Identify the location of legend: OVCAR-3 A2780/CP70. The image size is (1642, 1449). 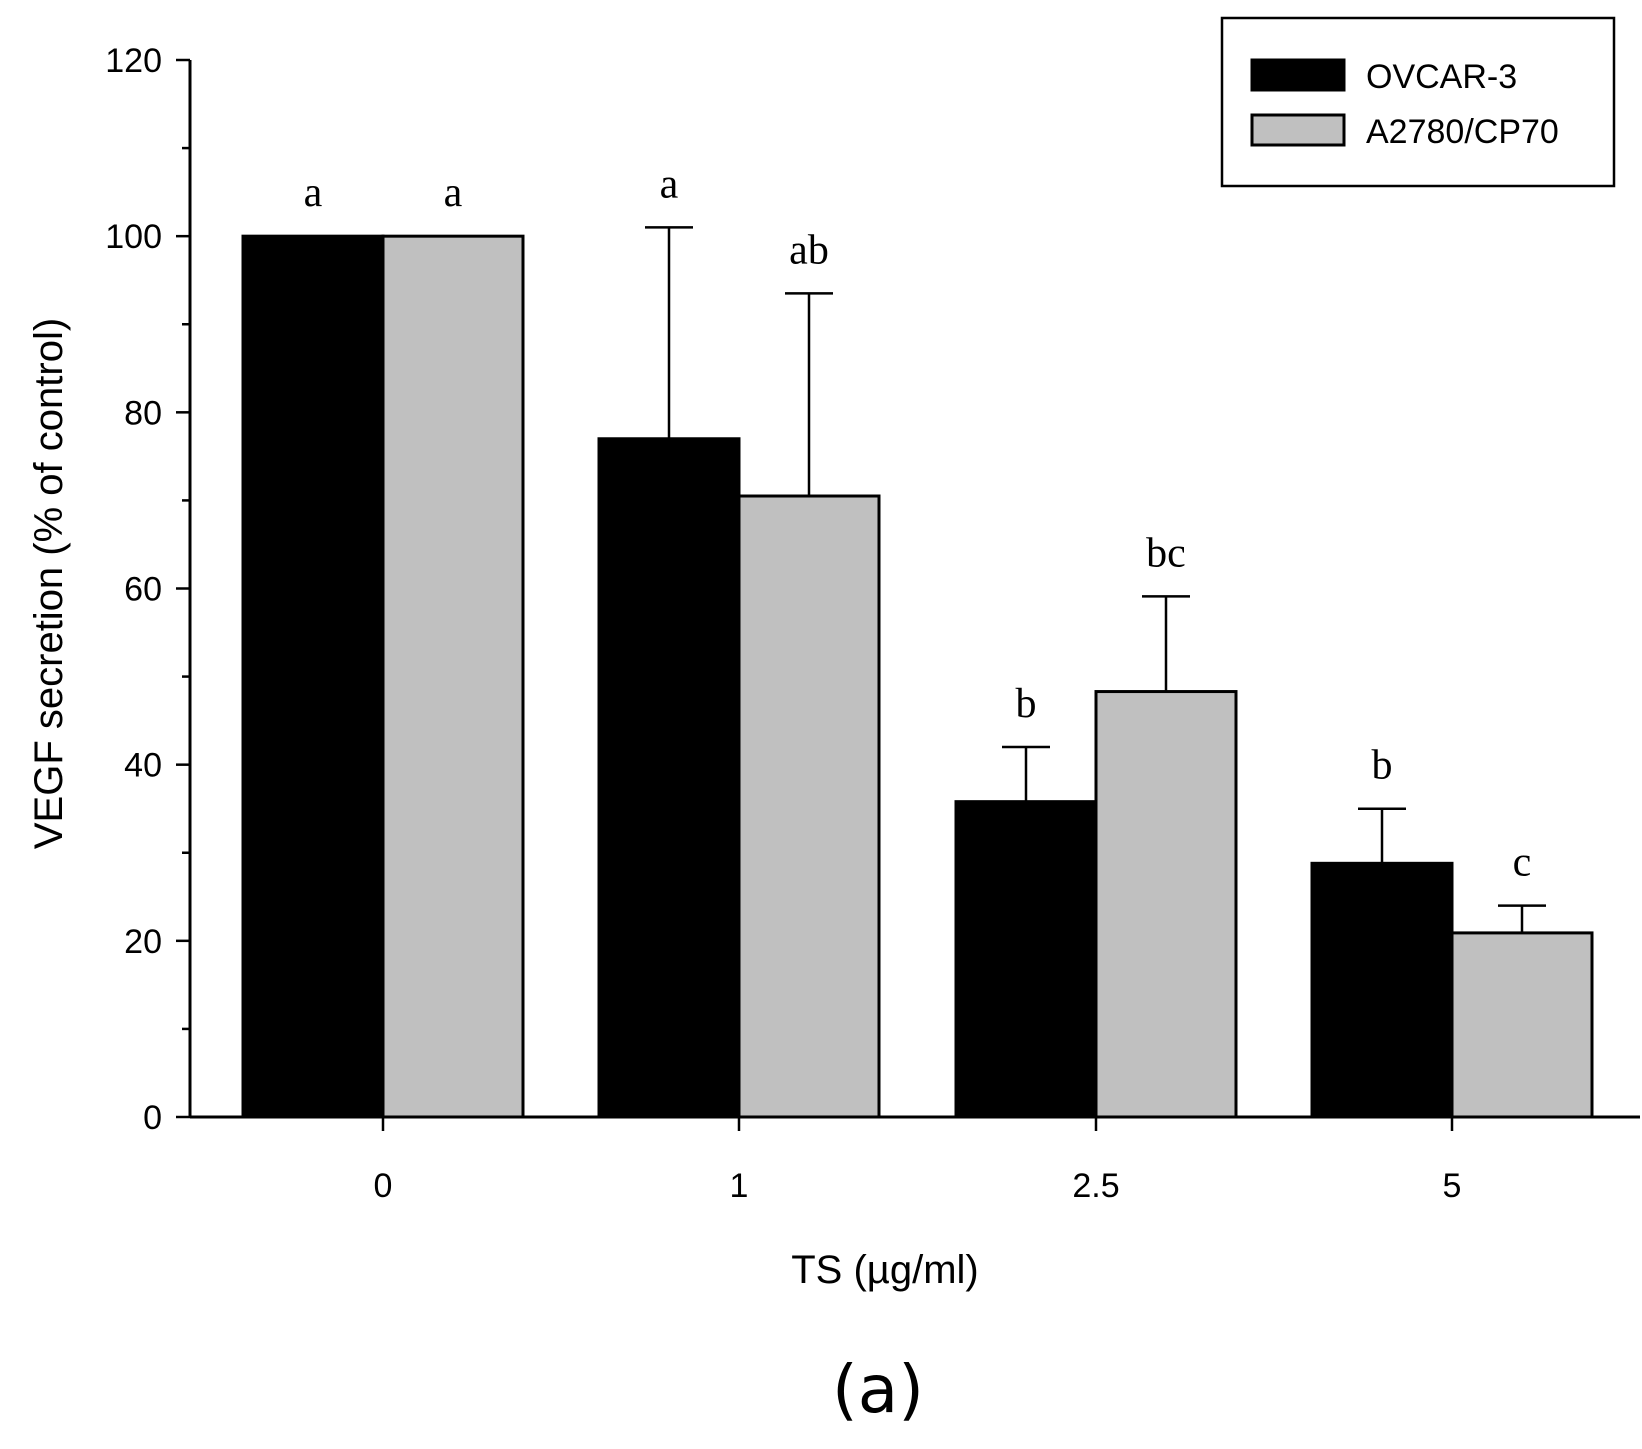
(1418, 102).